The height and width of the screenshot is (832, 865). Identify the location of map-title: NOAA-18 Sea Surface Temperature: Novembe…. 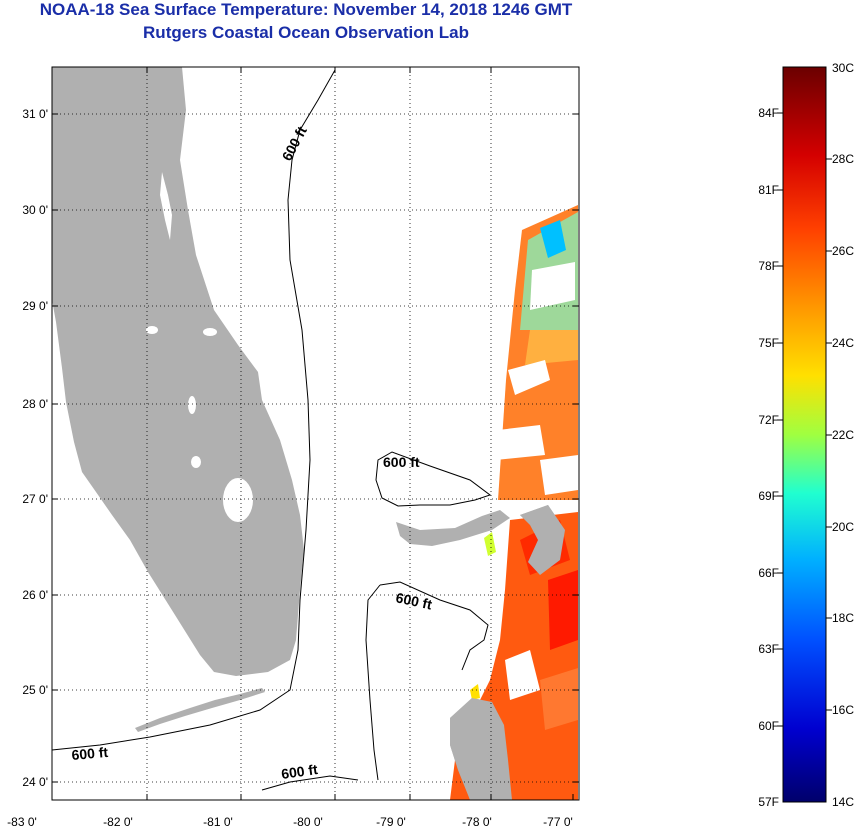
(306, 9).